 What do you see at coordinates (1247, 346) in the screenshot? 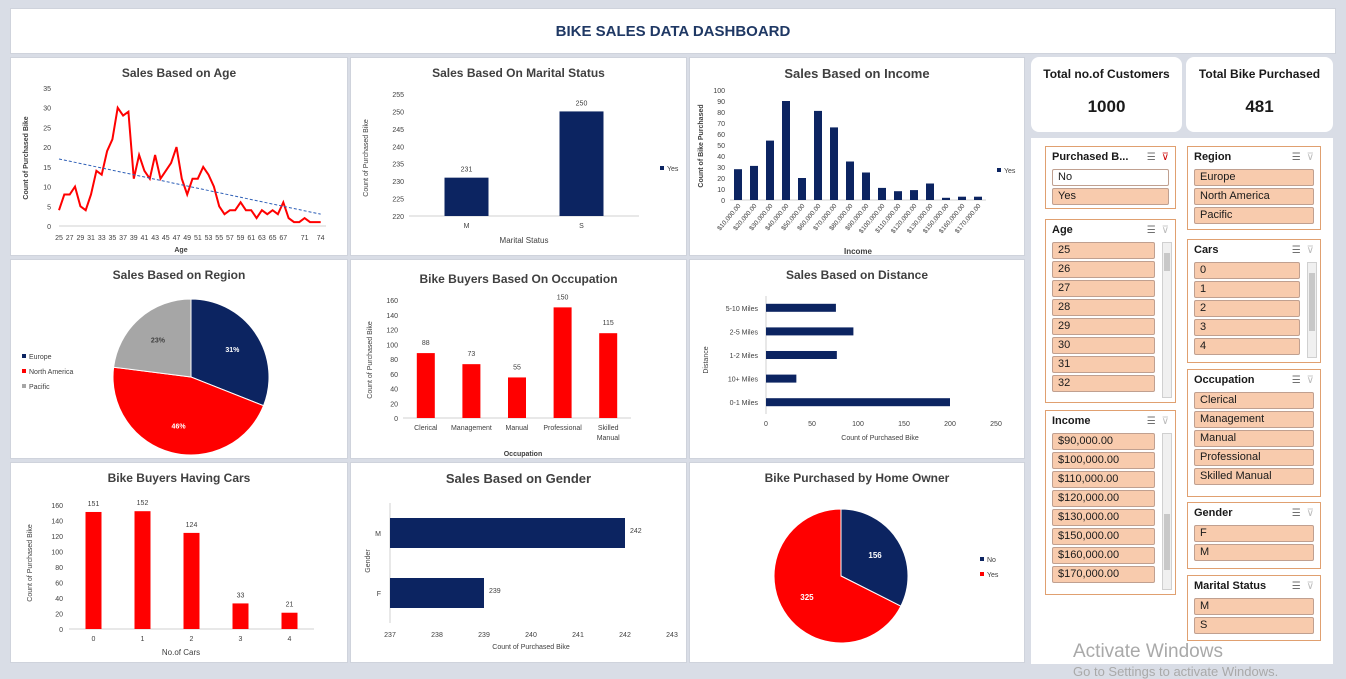
I see `slicer-item: 4` at bounding box center [1247, 346].